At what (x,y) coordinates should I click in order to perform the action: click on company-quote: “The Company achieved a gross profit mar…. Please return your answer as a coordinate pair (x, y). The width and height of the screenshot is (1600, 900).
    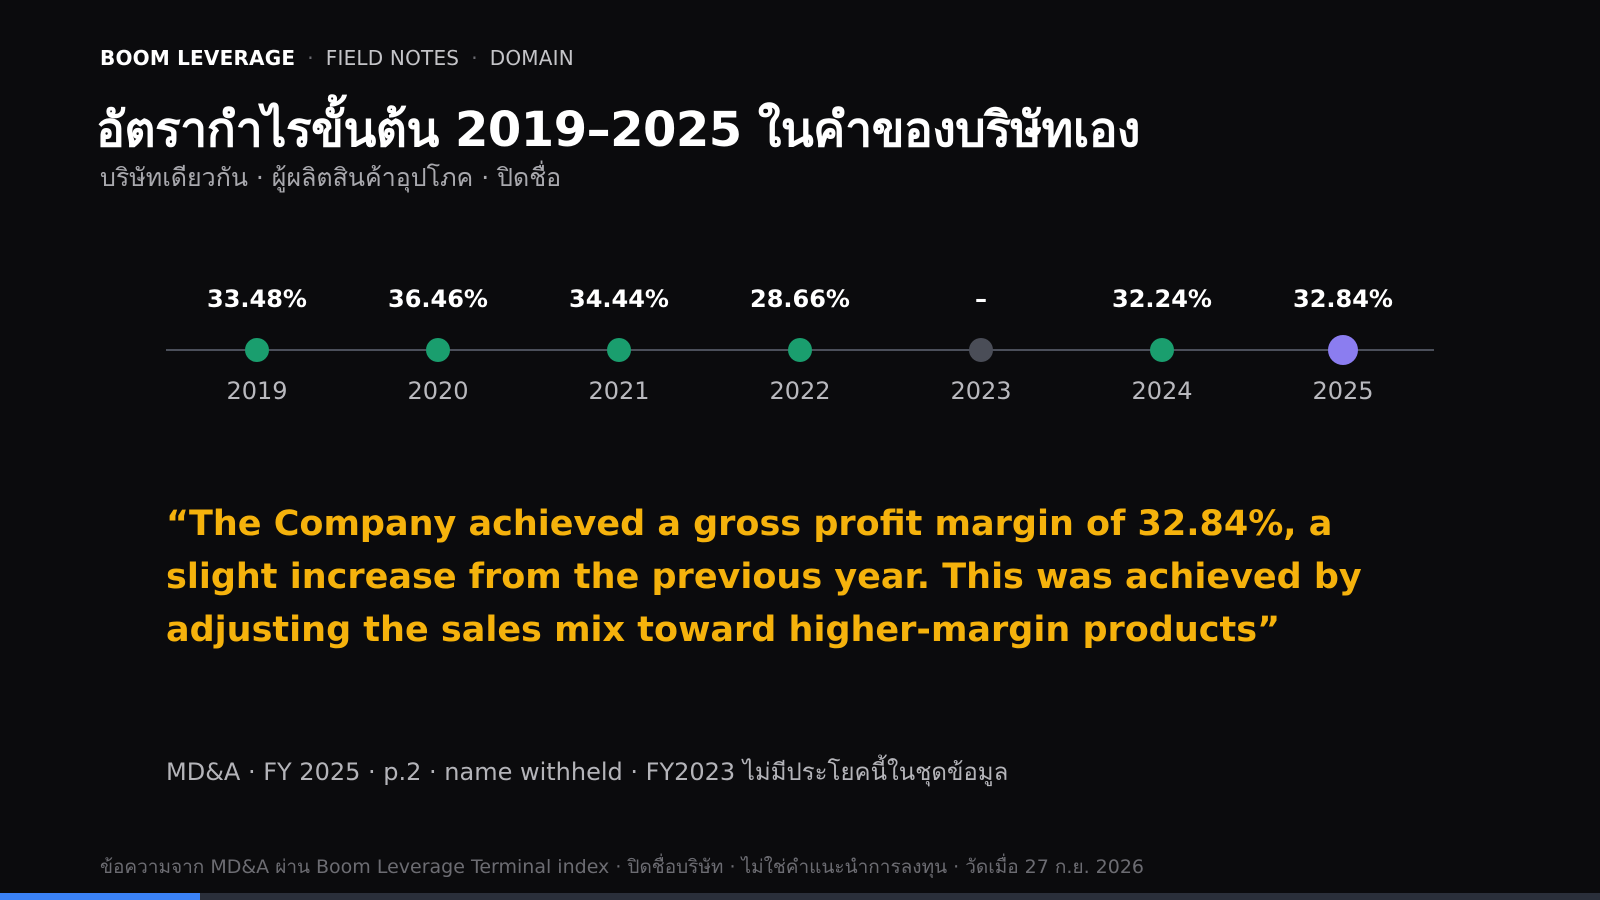
    Looking at the image, I should click on (764, 577).